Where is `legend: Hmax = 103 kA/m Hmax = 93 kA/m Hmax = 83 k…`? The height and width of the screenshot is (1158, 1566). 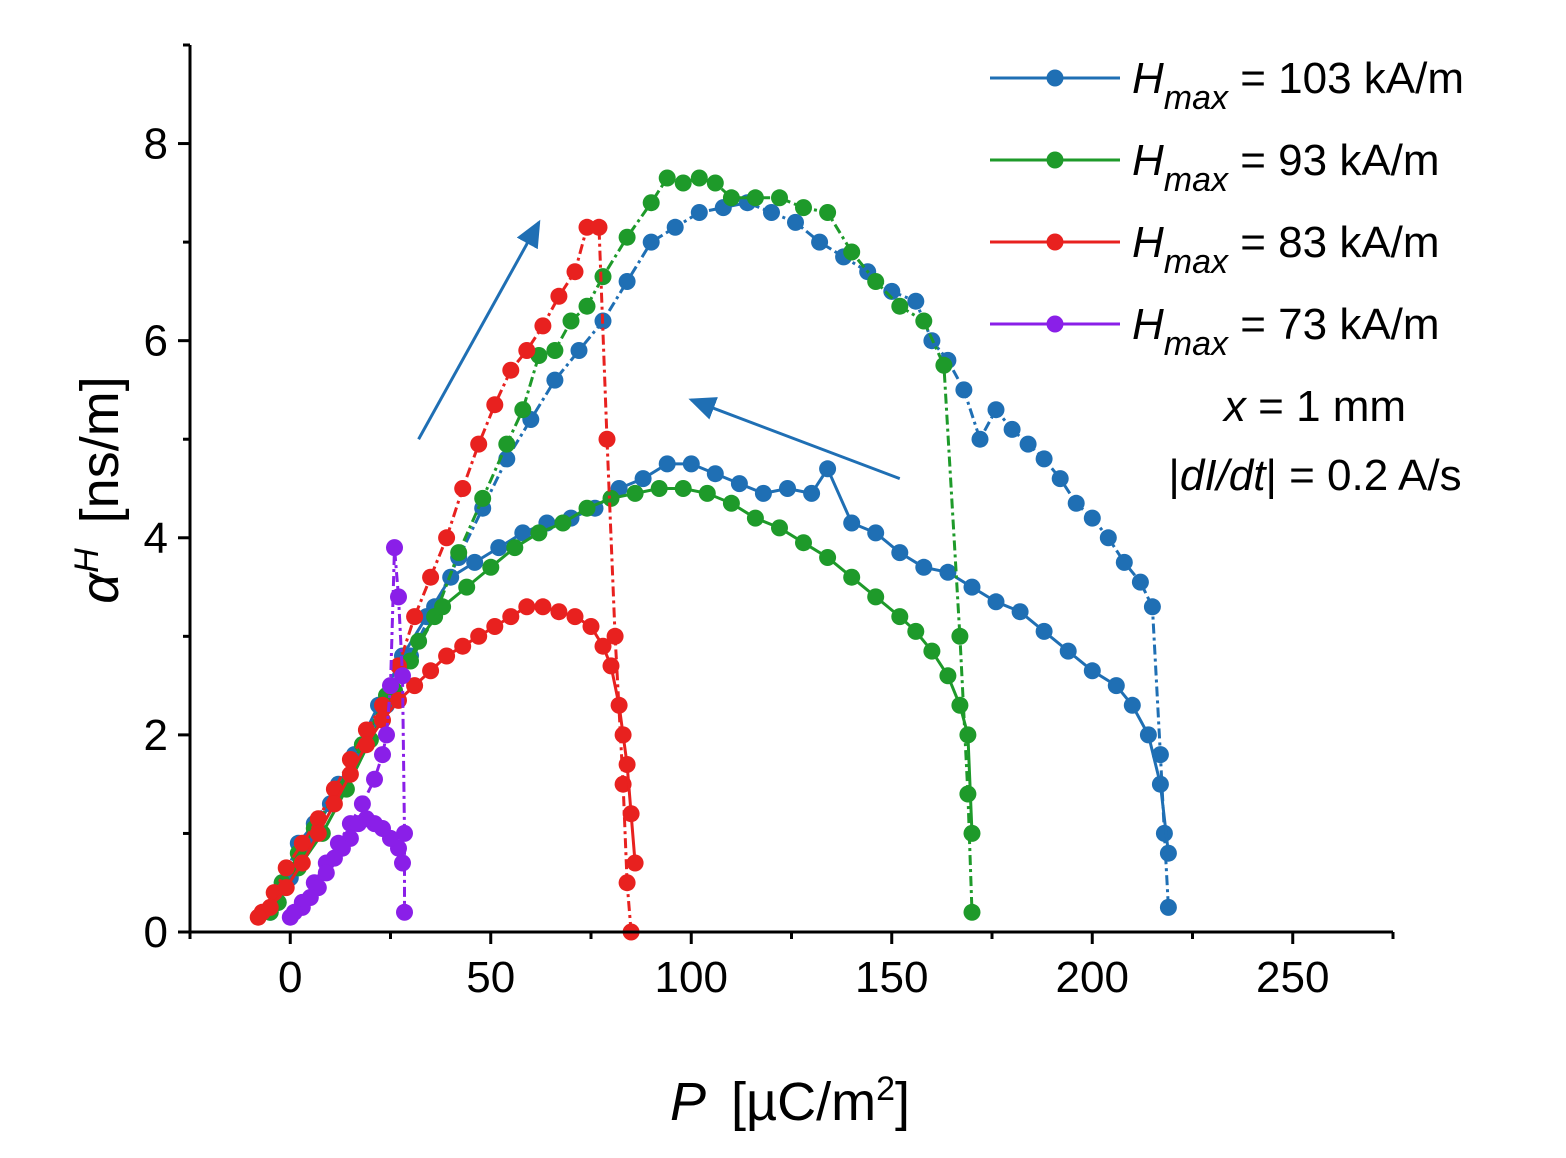
legend: Hmax = 103 kA/m Hmax = 93 kA/m Hmax = 83 k… is located at coordinates (1227, 208).